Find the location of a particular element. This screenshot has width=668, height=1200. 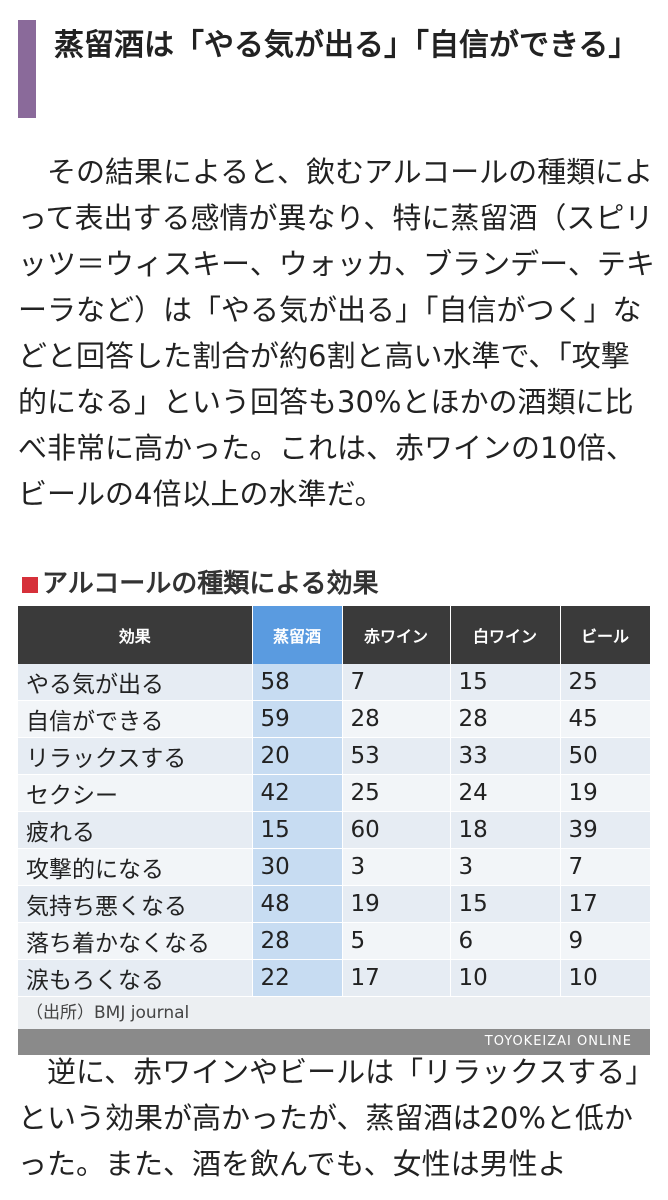

cell-value: 53 is located at coordinates (396, 756).